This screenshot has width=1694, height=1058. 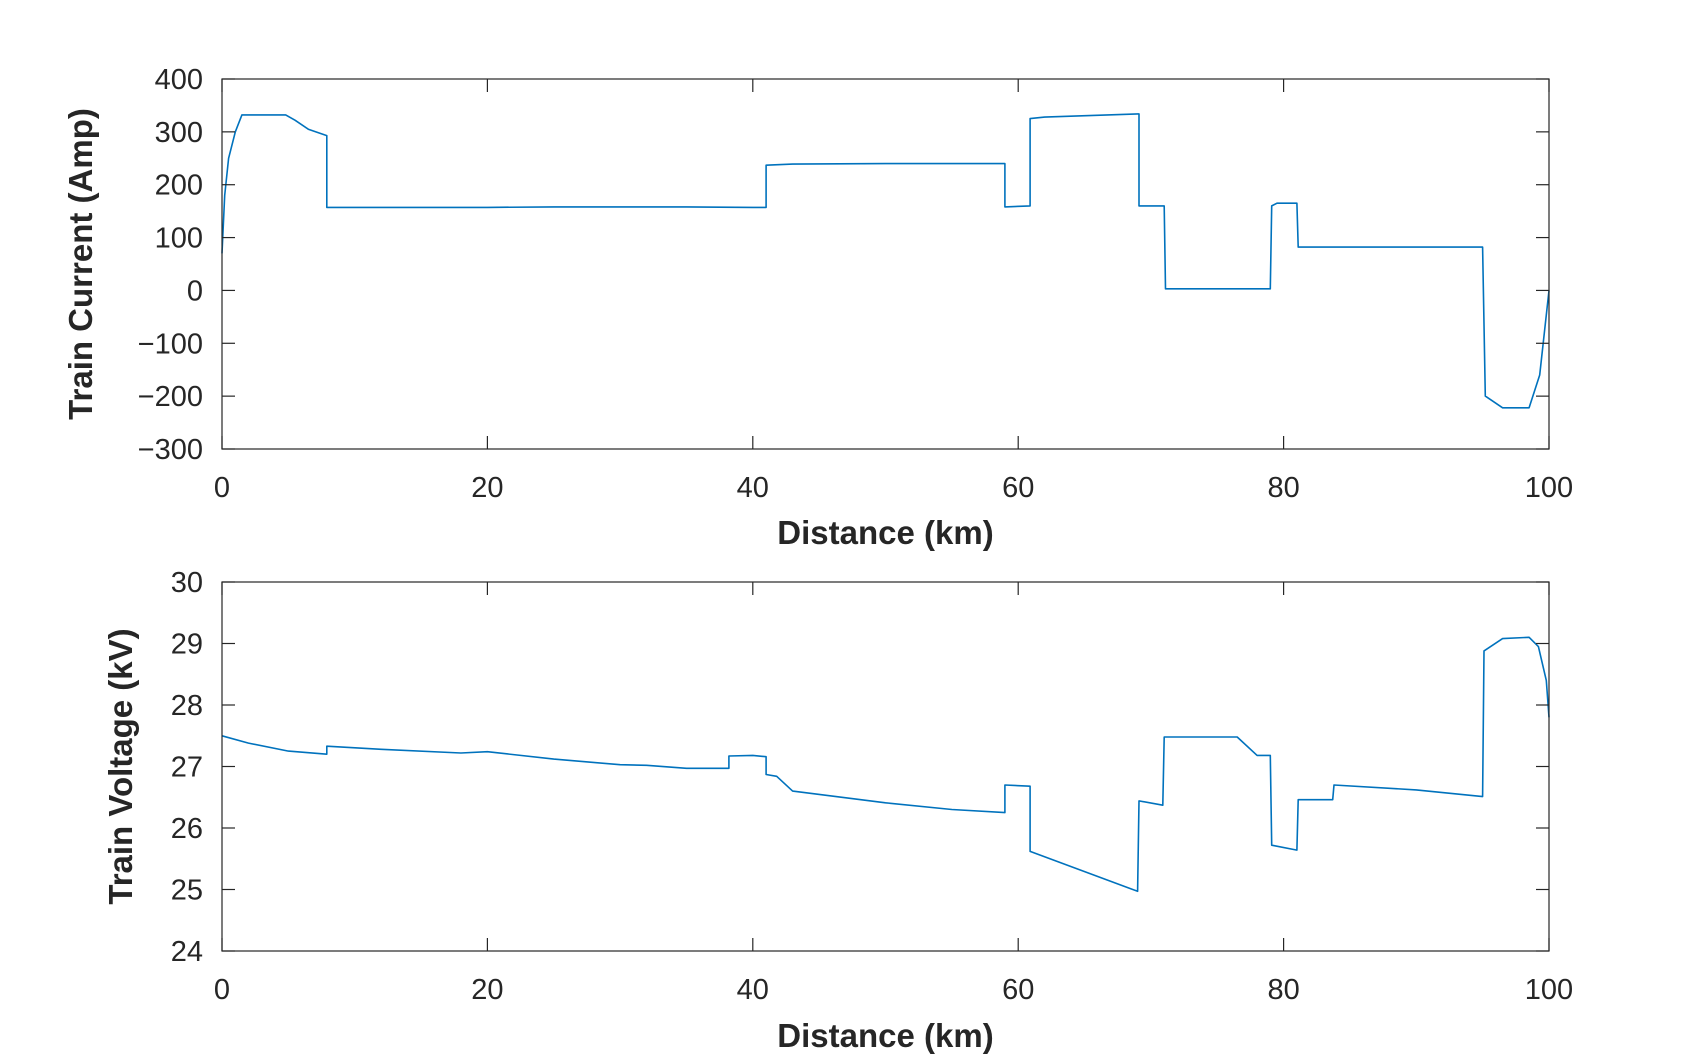 I want to click on current-x-tick-label: 20, so click(x=487, y=488).